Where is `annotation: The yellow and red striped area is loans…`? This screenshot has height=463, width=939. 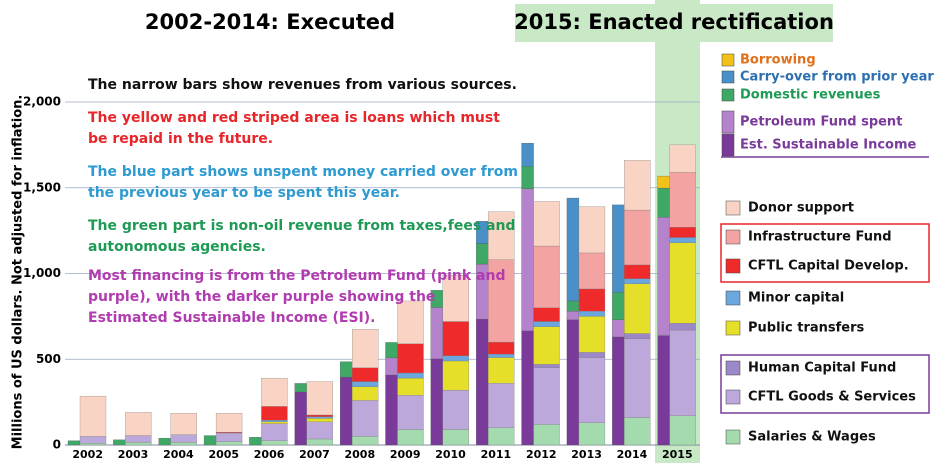 annotation: The yellow and red striped area is loans… is located at coordinates (294, 128).